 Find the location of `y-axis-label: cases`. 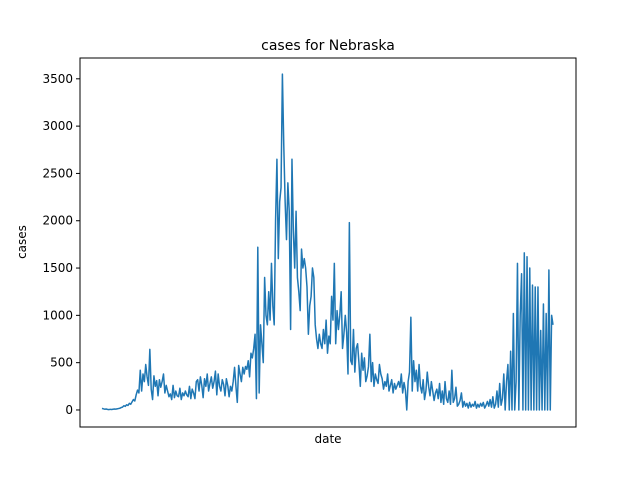

y-axis-label: cases is located at coordinates (22, 242).